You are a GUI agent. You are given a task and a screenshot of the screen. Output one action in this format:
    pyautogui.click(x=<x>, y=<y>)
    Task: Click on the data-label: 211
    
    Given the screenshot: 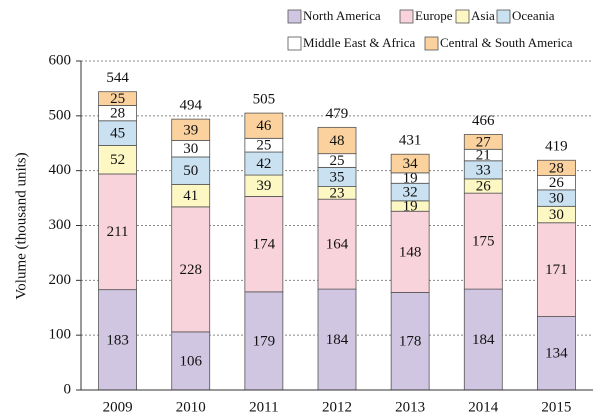 What is the action you would take?
    pyautogui.click(x=118, y=232)
    